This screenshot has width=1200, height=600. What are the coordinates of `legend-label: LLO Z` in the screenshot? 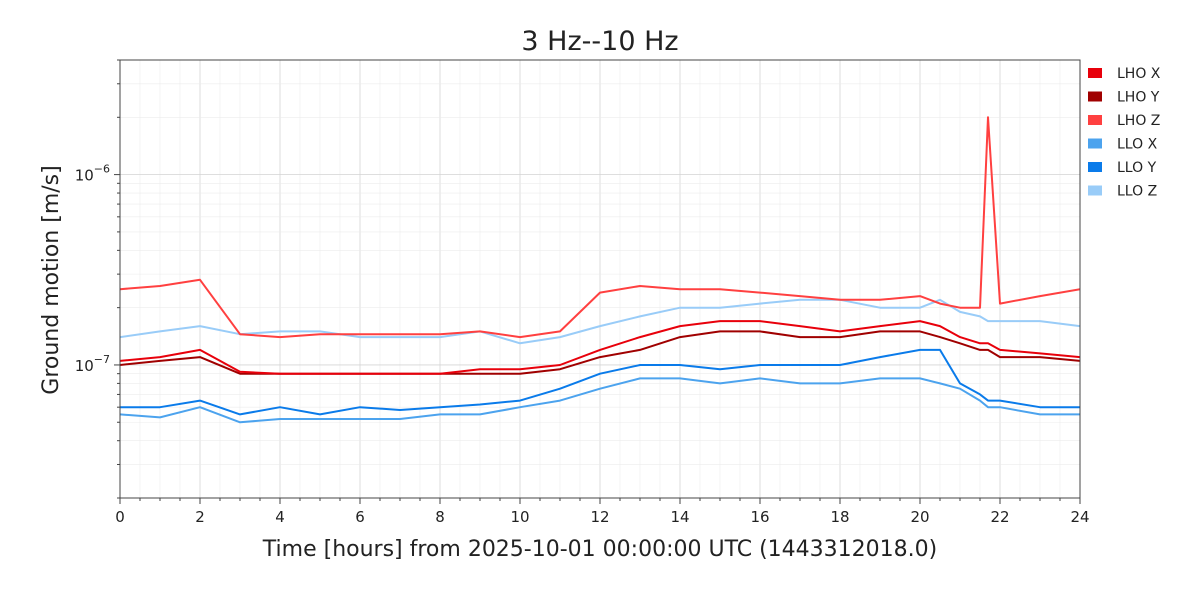 It's located at (1137, 192).